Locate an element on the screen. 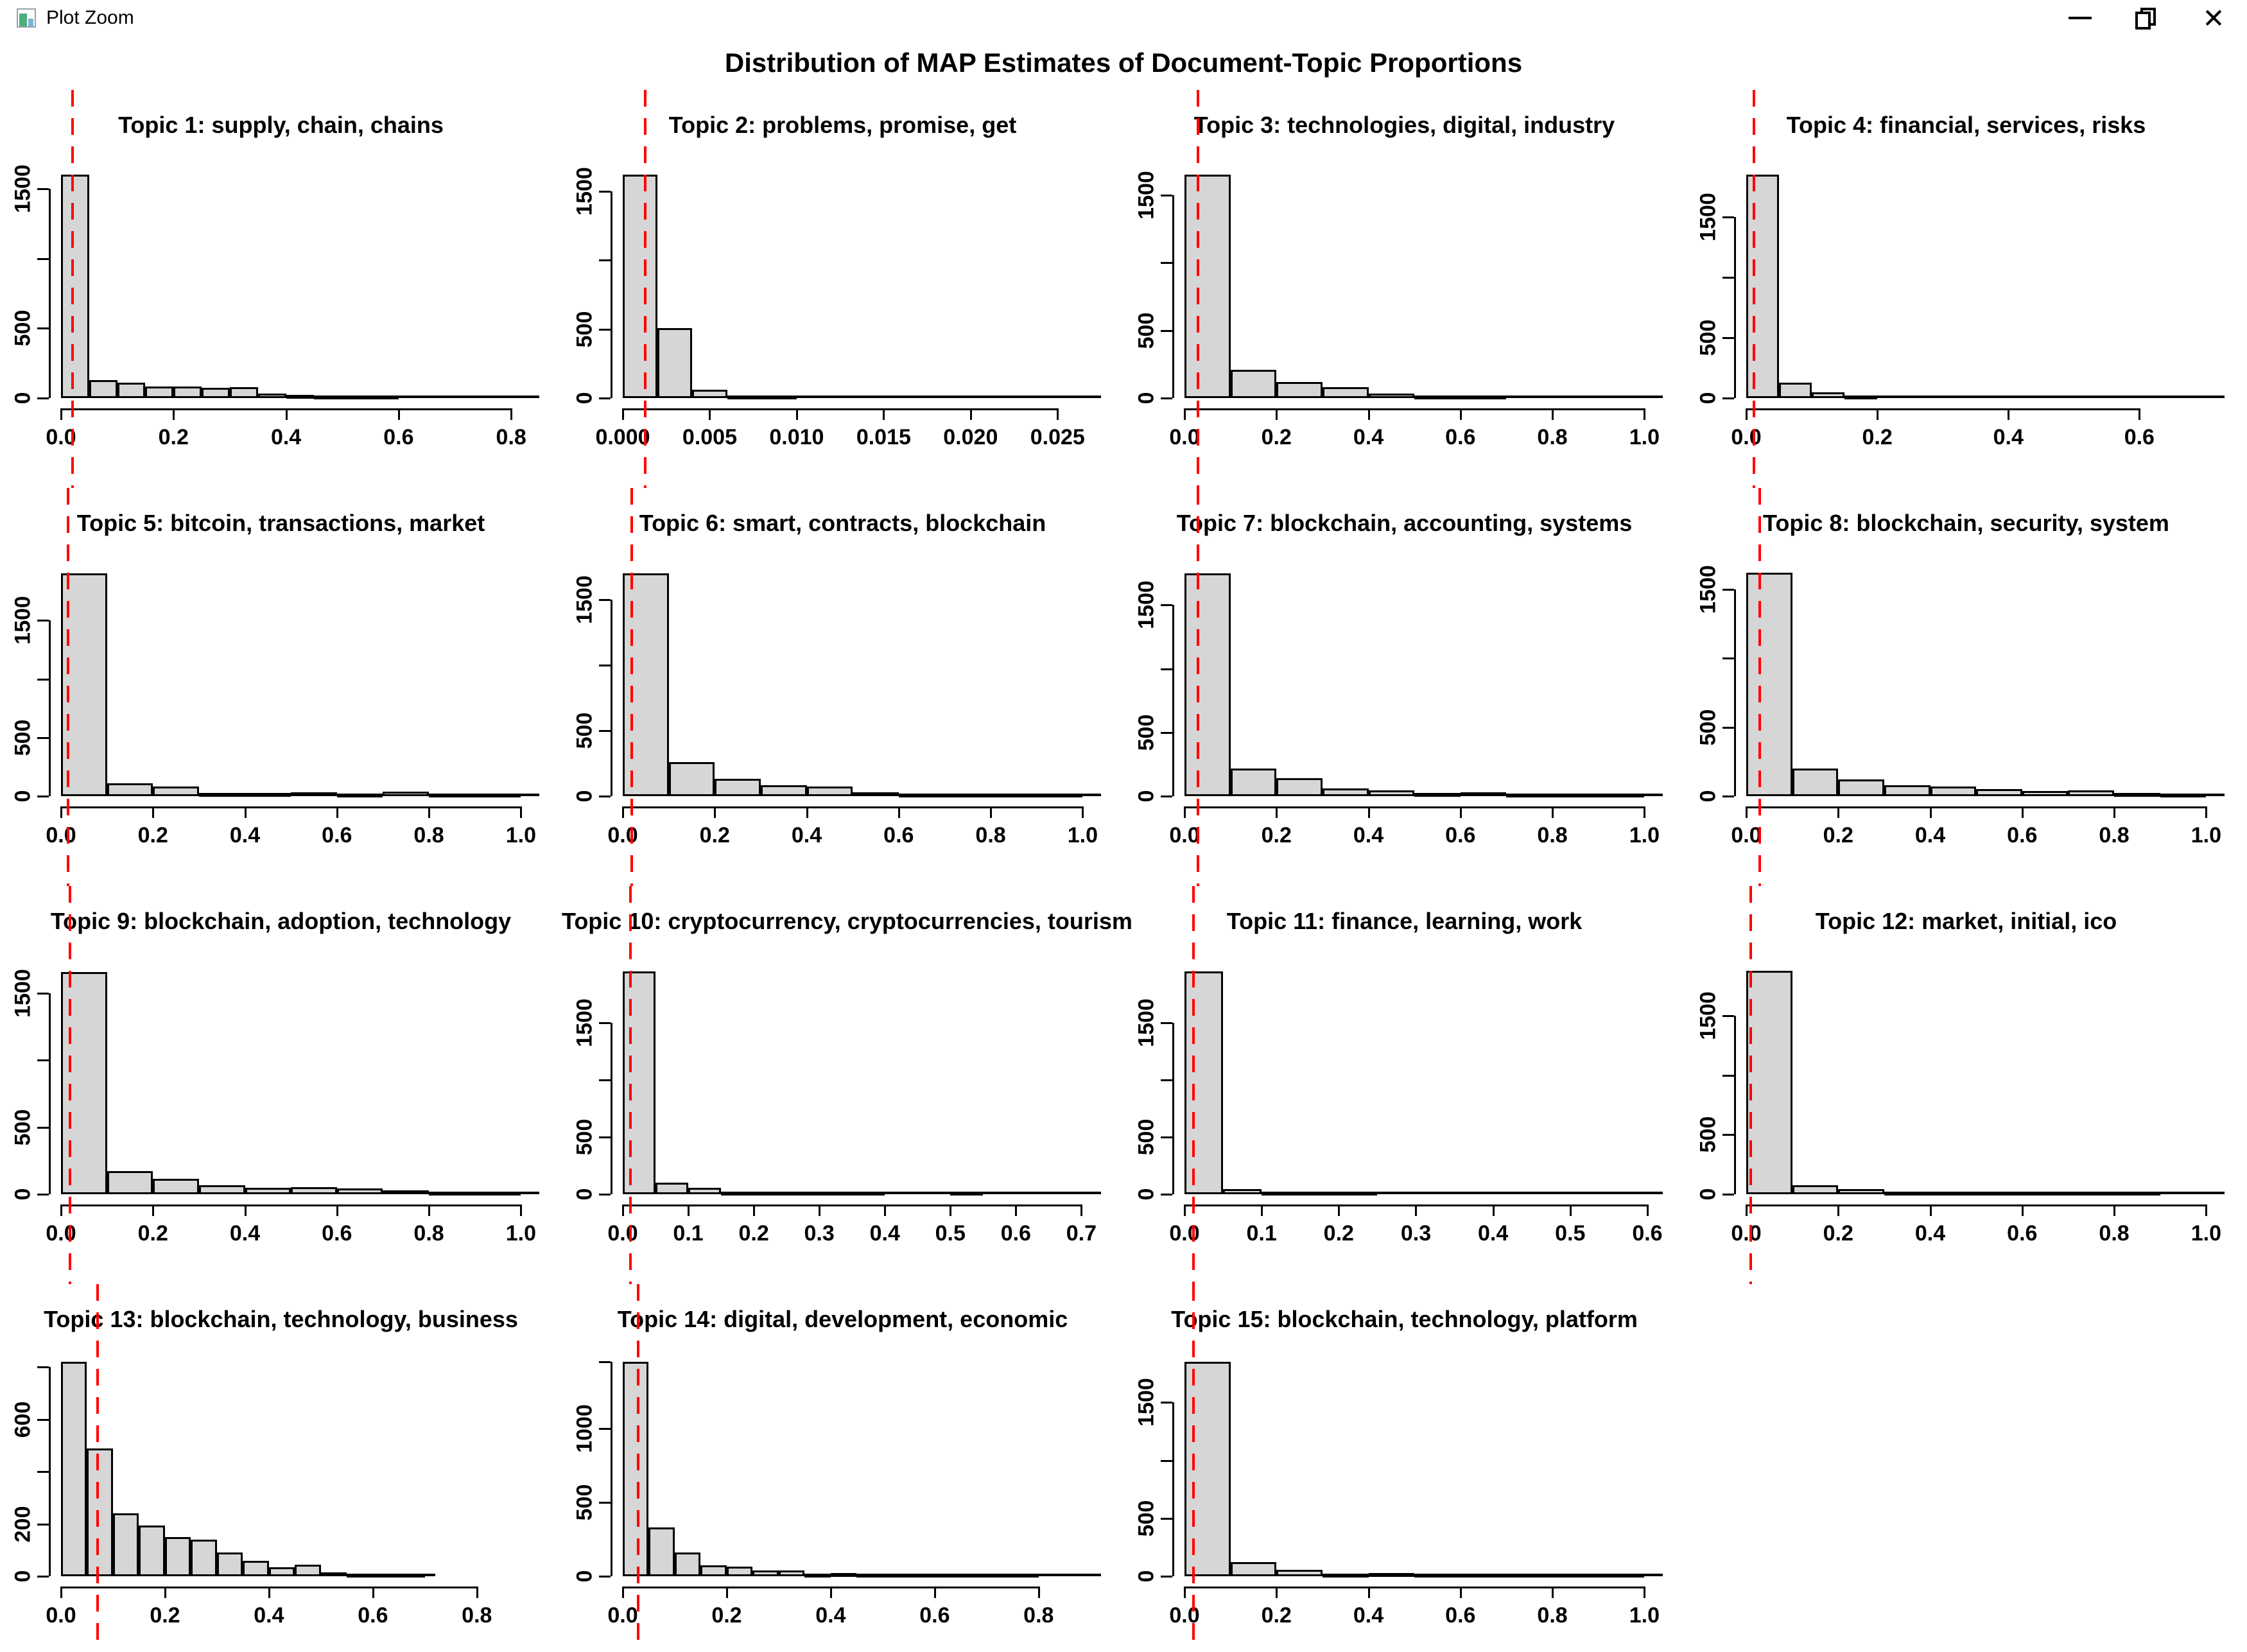 The image size is (2247, 1652). app-icon is located at coordinates (26, 18).